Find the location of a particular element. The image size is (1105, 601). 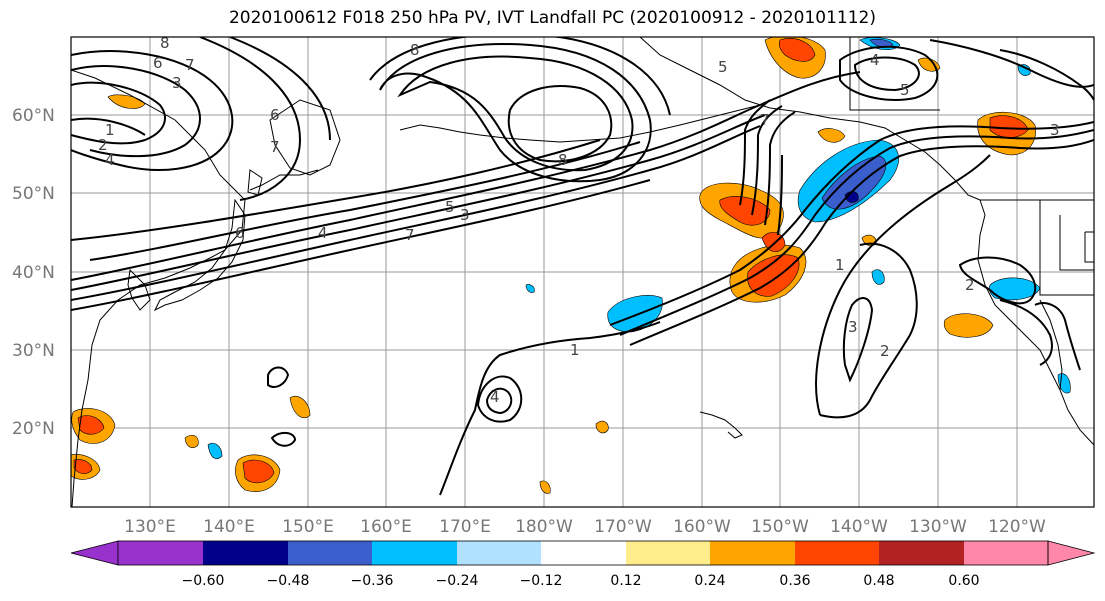

colorbar-tick: 0.60 is located at coordinates (963, 581).